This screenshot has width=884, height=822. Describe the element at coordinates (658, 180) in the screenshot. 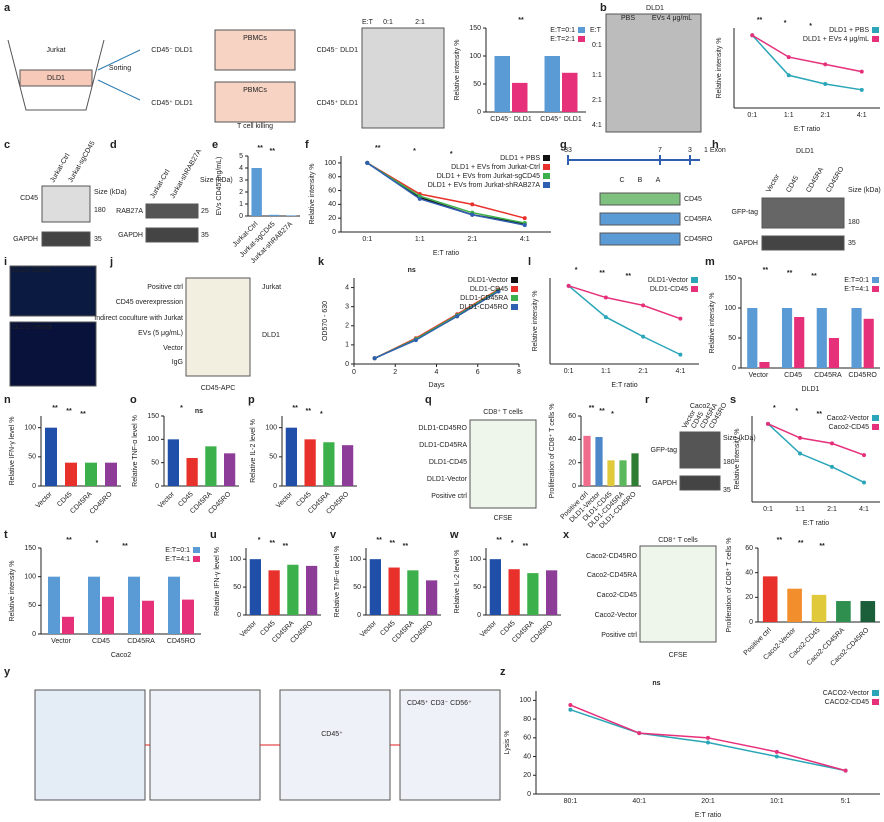

I see `label: A` at that location.